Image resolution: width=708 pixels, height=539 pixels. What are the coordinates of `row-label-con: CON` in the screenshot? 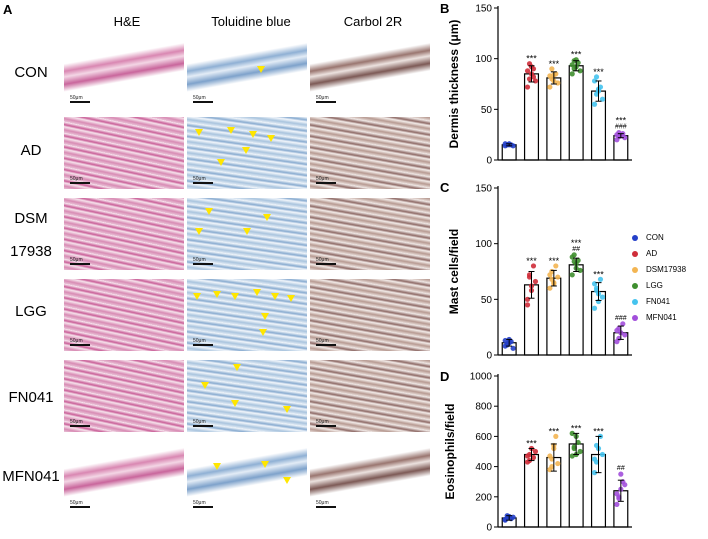 It's located at (31, 72).